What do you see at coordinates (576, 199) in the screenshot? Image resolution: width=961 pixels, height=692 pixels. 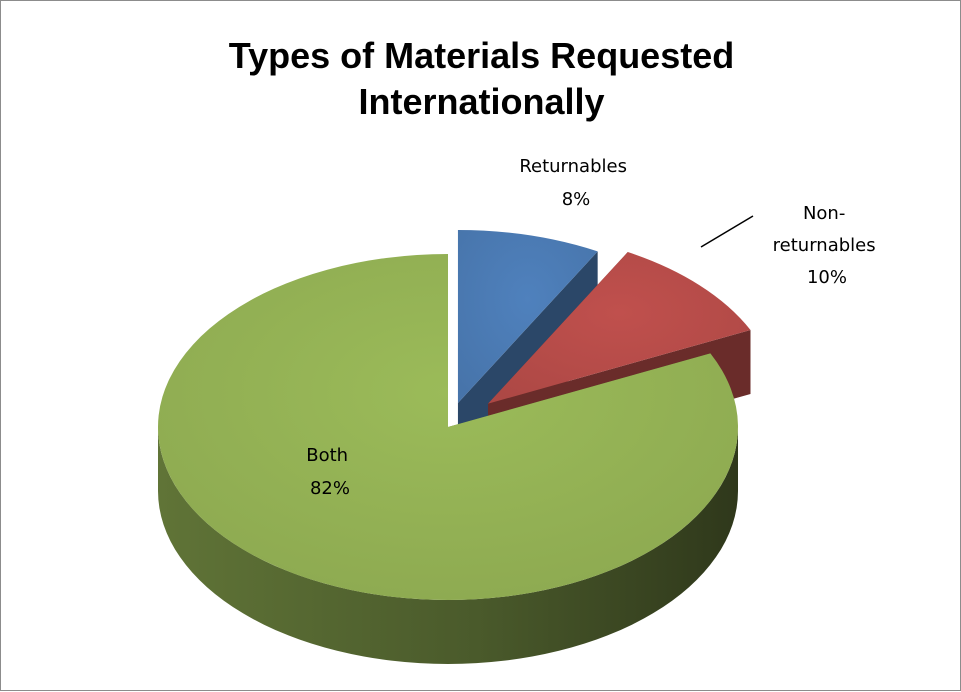 I see `slice-label-returnables-value: 8%` at bounding box center [576, 199].